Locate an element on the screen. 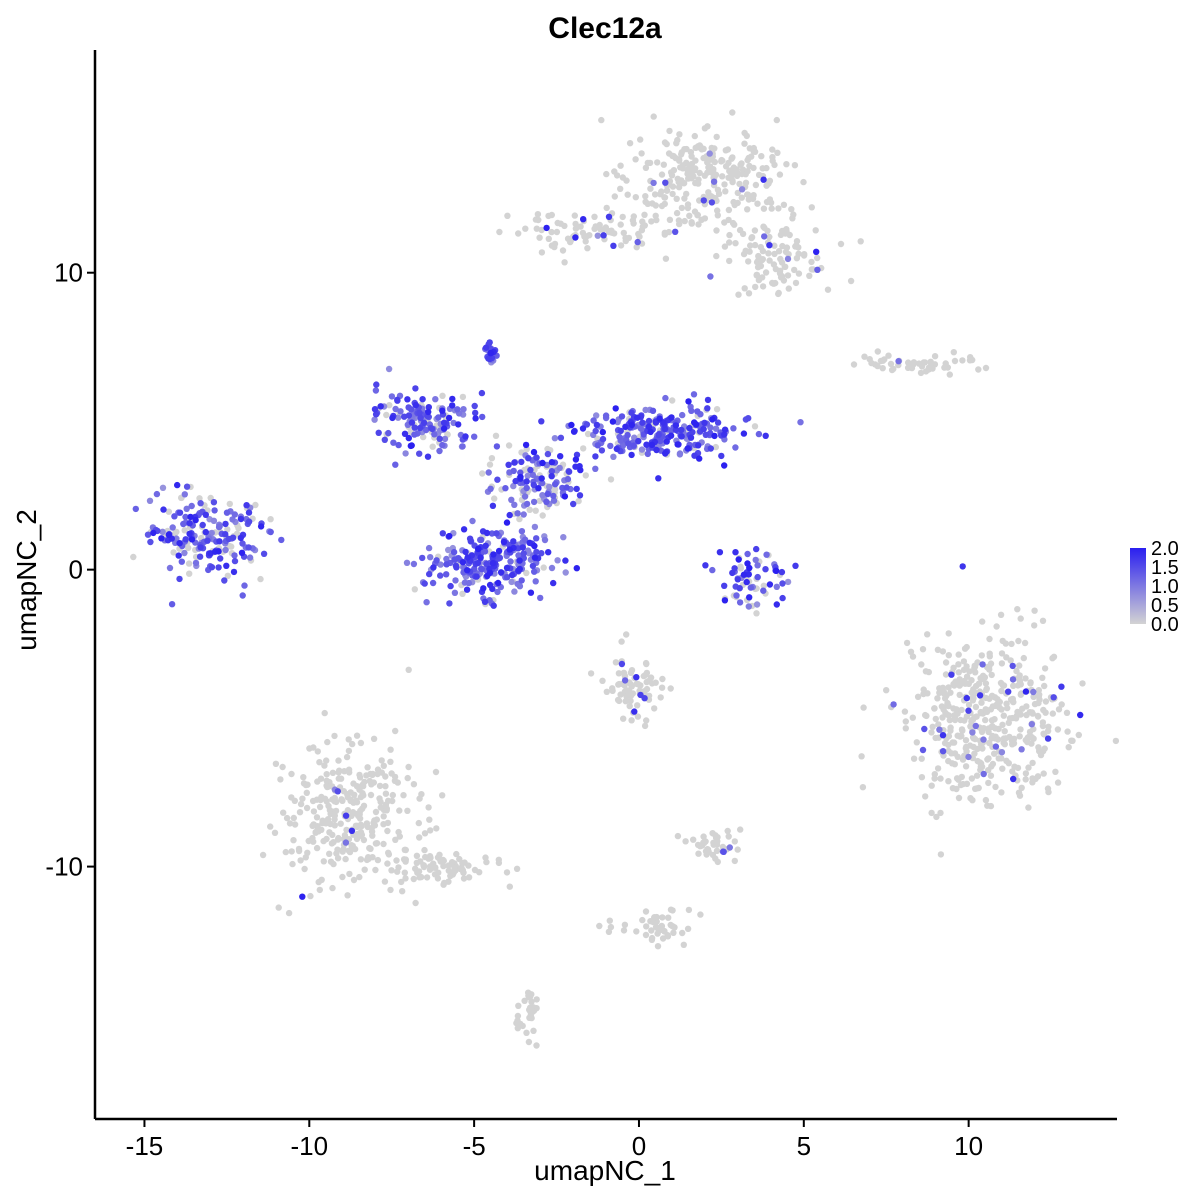 The image size is (1200, 1200). x-axis-ticks: -15 -10 -5 0 5 10 is located at coordinates (554, 1140).